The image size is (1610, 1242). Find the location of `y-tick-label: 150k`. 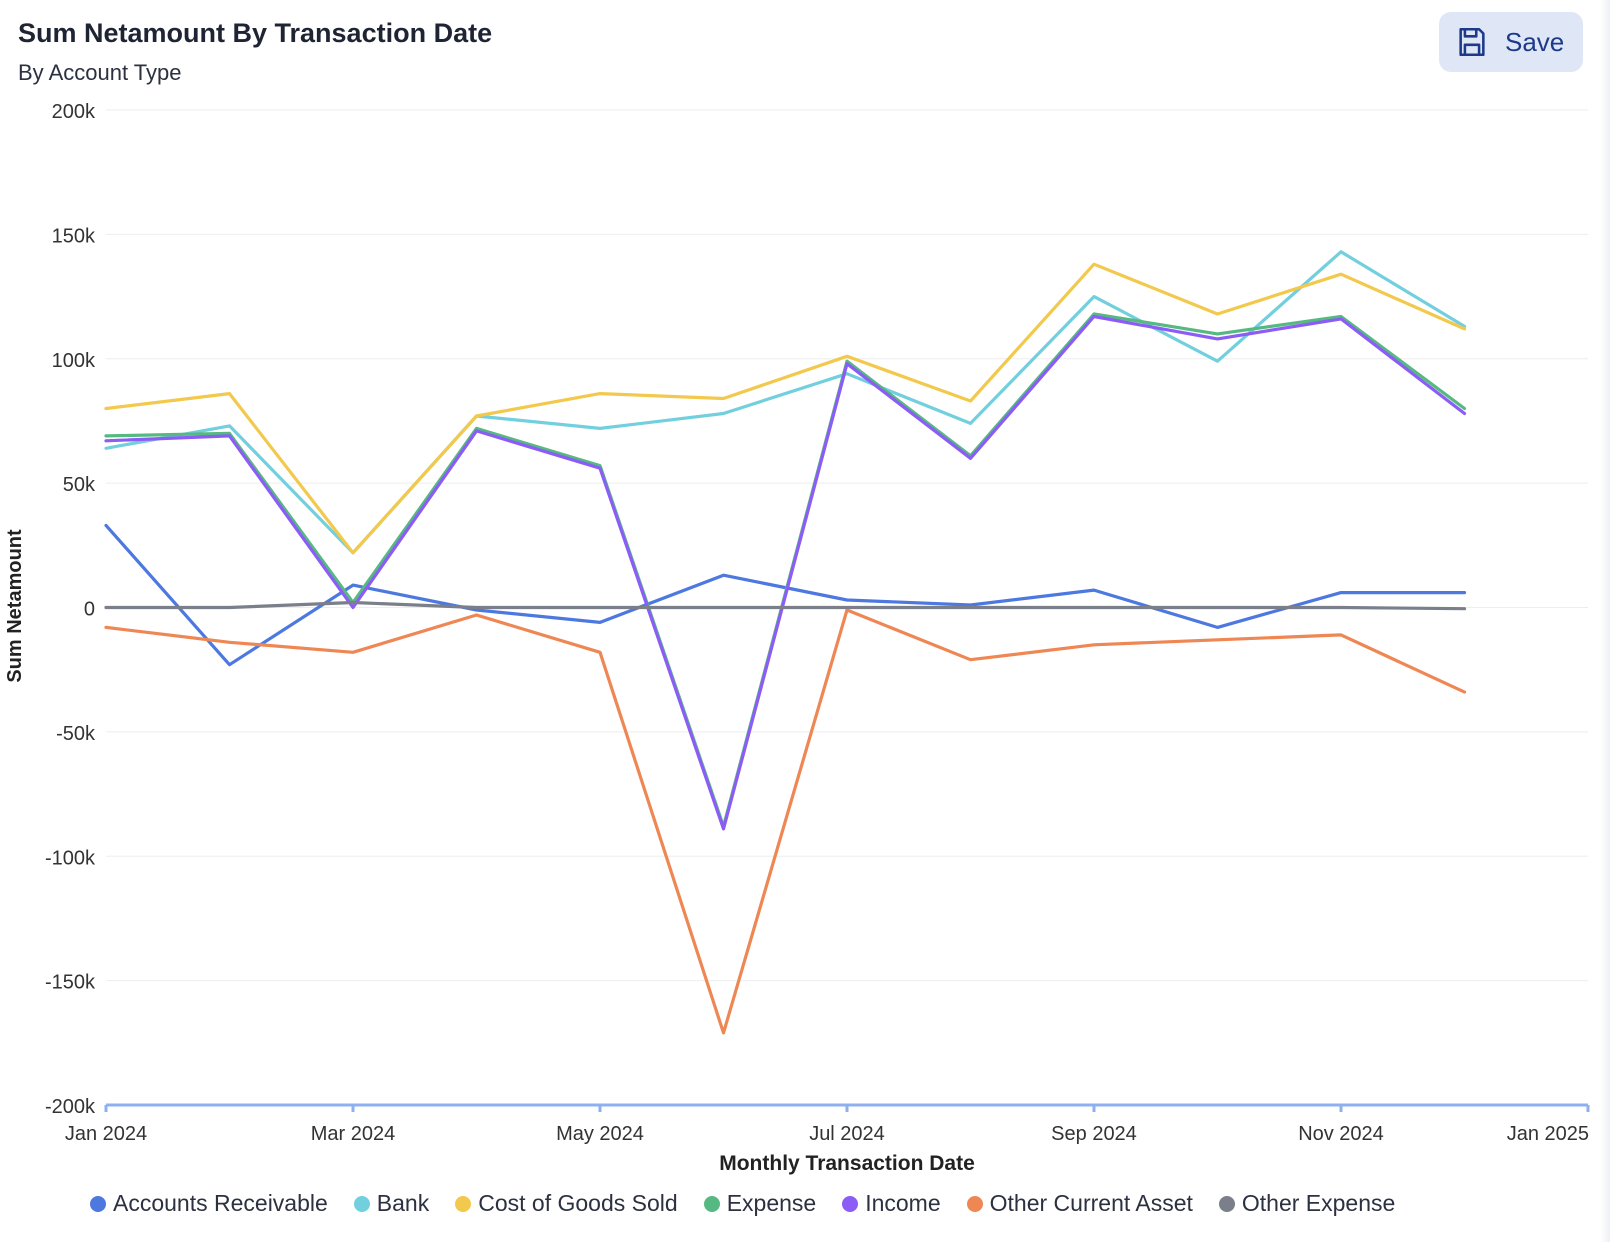

y-tick-label: 150k is located at coordinates (74, 236).